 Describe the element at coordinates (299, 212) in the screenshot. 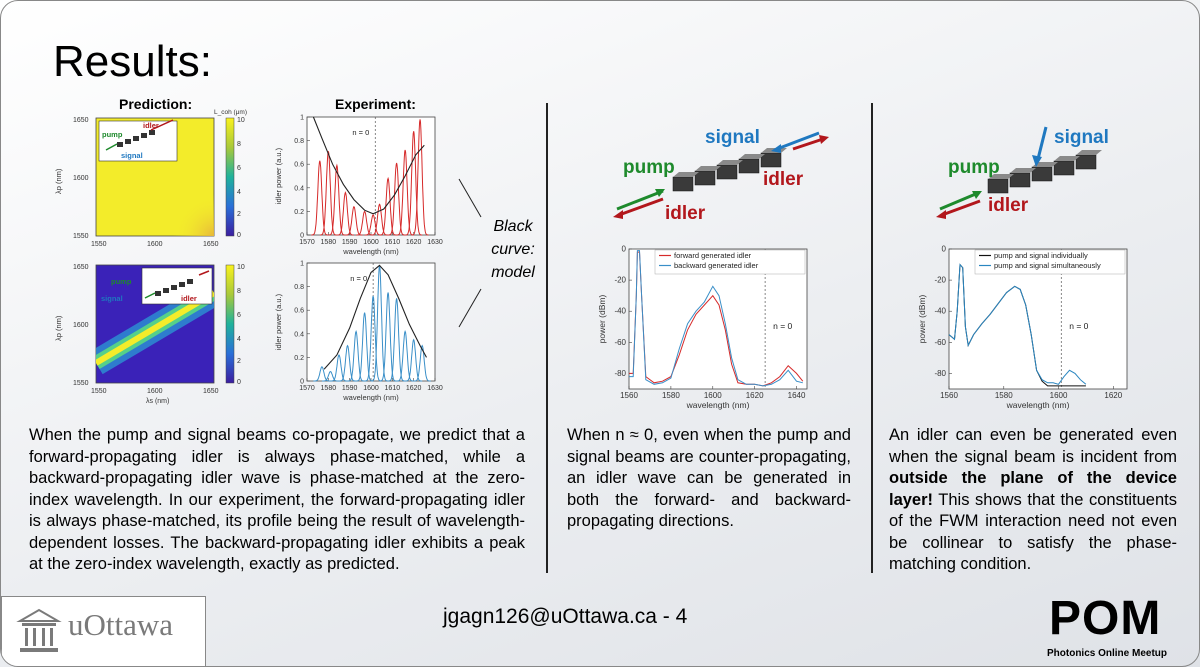

I see `y-tick-label: 0.2` at that location.